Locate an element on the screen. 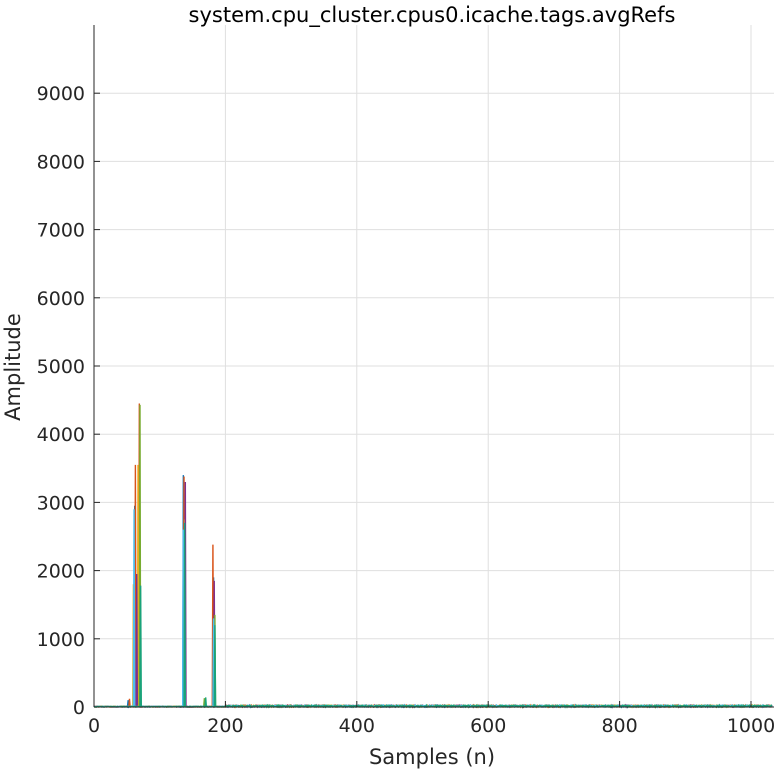 The height and width of the screenshot is (771, 777). y-tick-label: 1000 is located at coordinates (61, 640).